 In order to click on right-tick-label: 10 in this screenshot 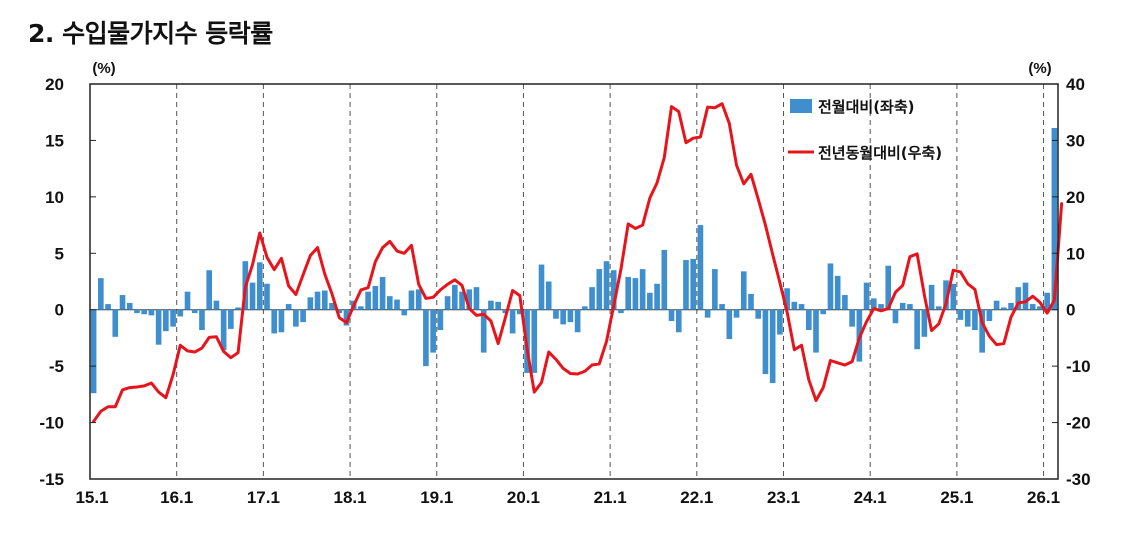, I will do `click(1075, 253)`.